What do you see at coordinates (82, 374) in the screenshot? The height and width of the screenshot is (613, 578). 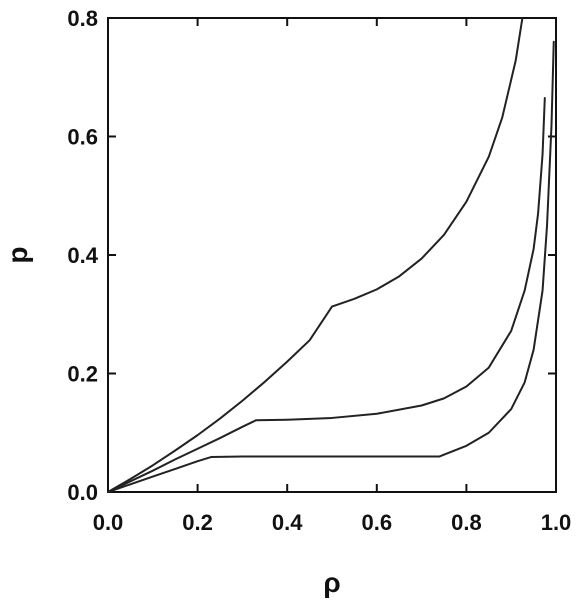 I see `y-tick-label-1: 0.2` at bounding box center [82, 374].